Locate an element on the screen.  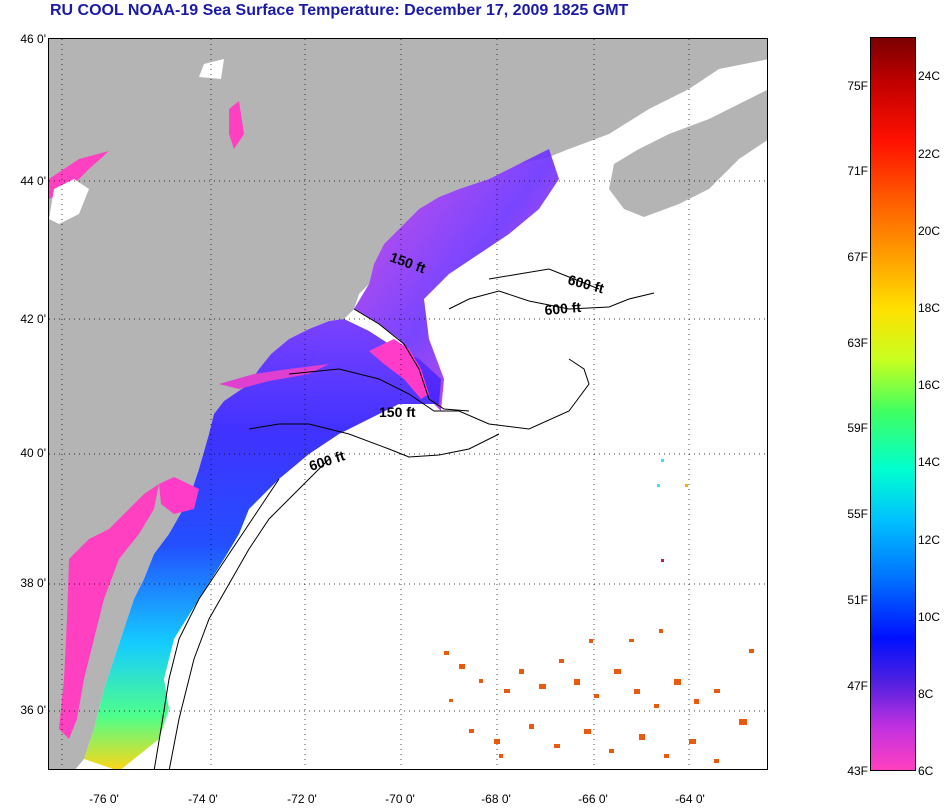
lat-label-44: 44 0' is located at coordinates (33, 181).